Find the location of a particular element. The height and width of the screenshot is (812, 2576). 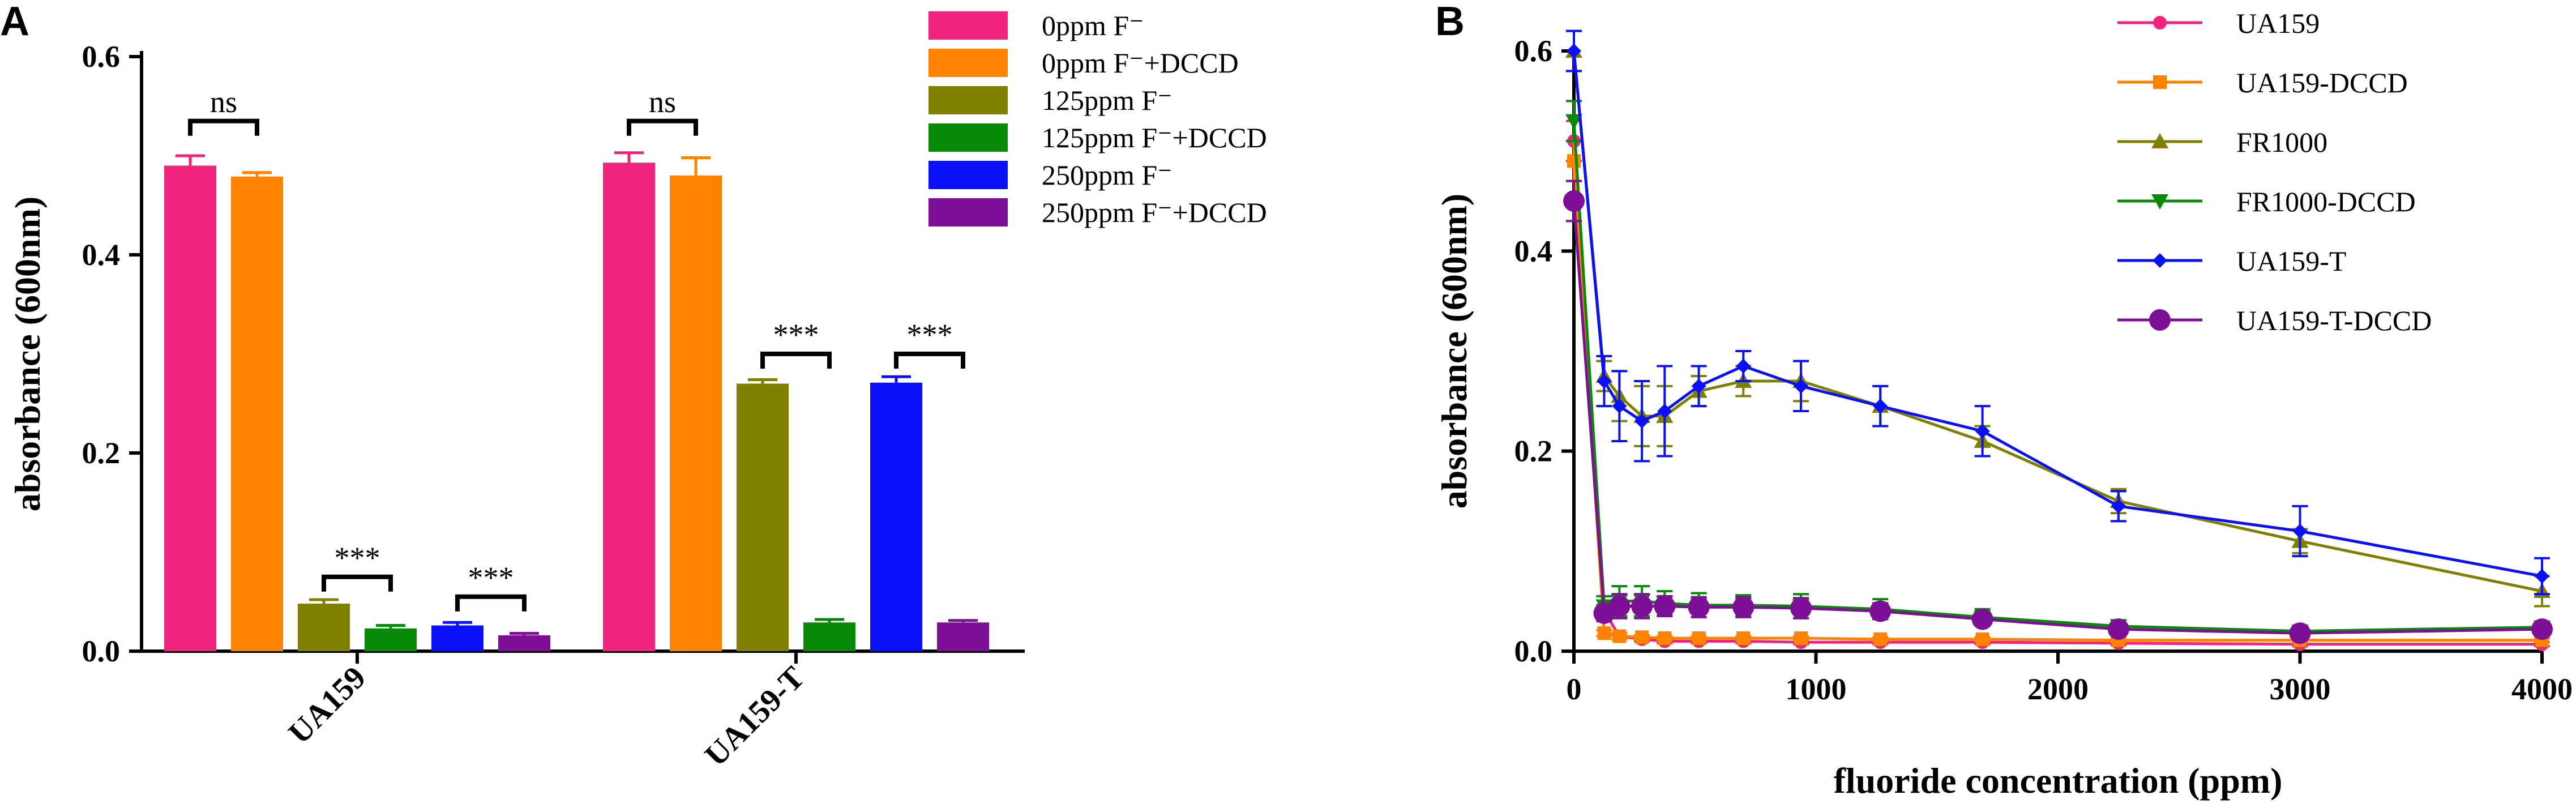

legend-a-label: 250ppm F⁻ is located at coordinates (1107, 175).